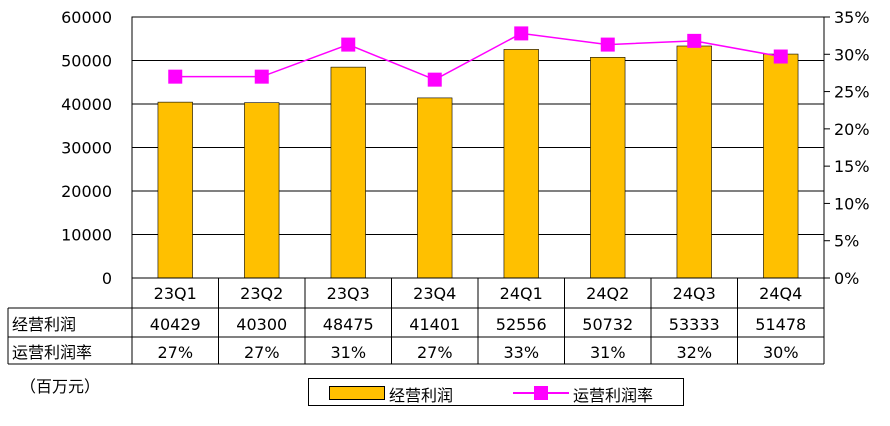 Image resolution: width=890 pixels, height=426 pixels. What do you see at coordinates (434, 324) in the screenshot?
I see `table-cell: 41401` at bounding box center [434, 324].